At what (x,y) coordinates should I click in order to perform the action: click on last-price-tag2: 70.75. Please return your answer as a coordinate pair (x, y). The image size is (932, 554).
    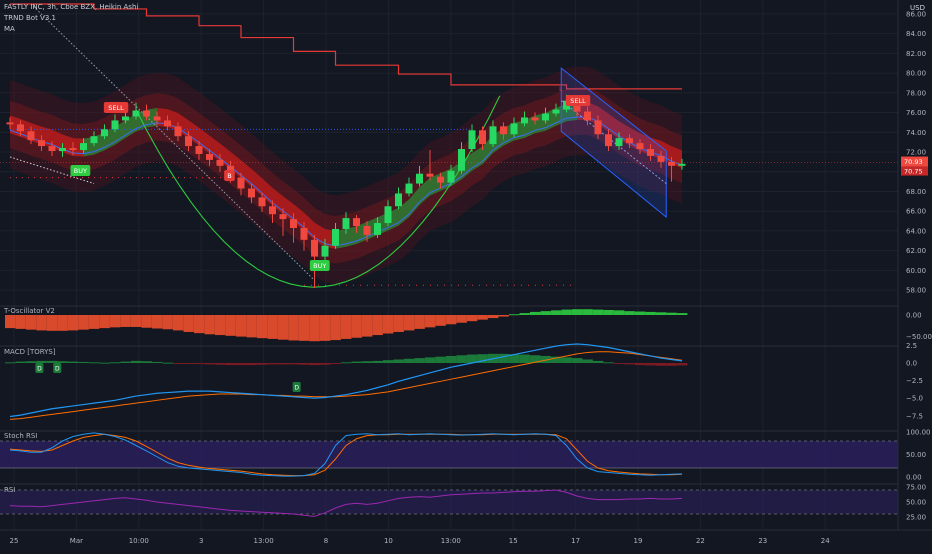
    Looking at the image, I should click on (913, 172).